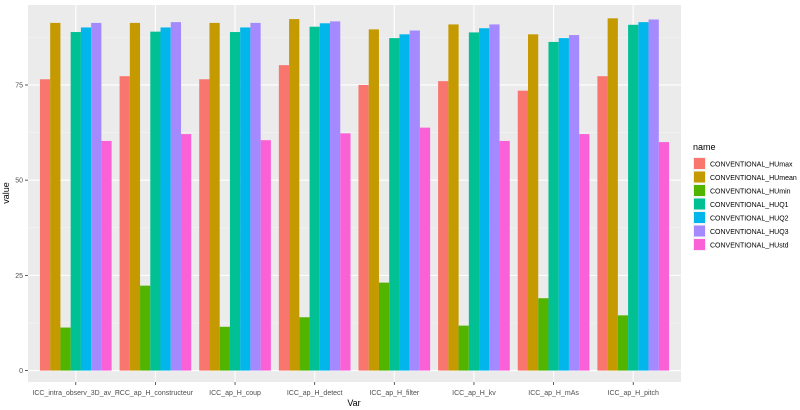 This screenshot has height=410, width=800. What do you see at coordinates (474, 393) in the screenshot?
I see `x-tick-label: ICC_ap_H_kv` at bounding box center [474, 393].